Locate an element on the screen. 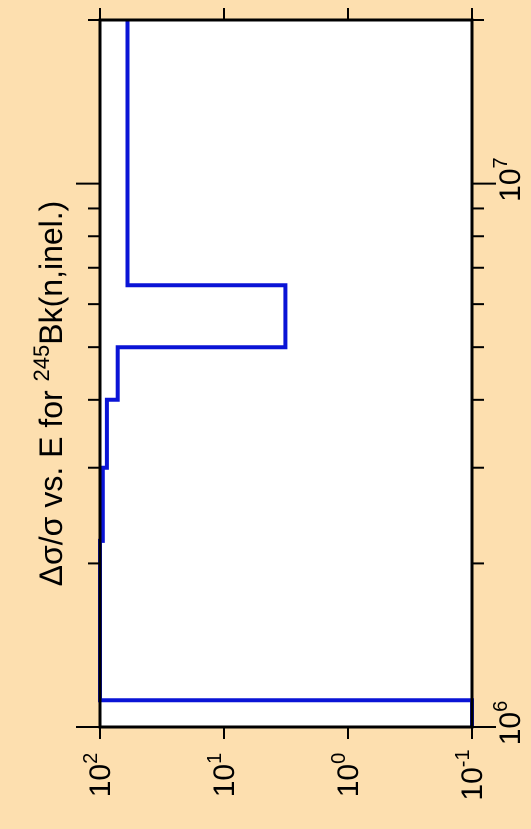  y-tick-label-0-exponent: 2 is located at coordinates (91, 758).